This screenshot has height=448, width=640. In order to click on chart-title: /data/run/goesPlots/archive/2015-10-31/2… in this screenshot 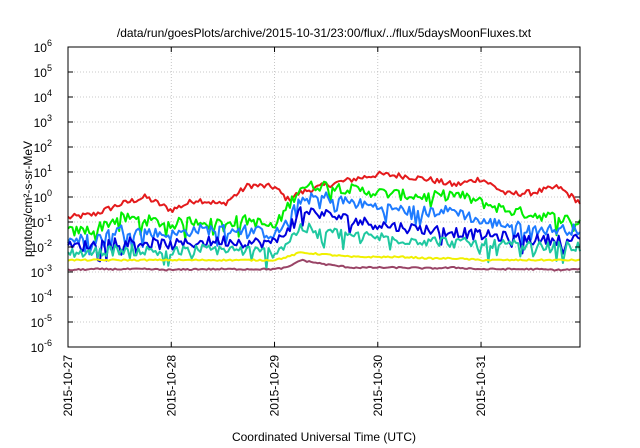, I will do `click(324, 33)`.